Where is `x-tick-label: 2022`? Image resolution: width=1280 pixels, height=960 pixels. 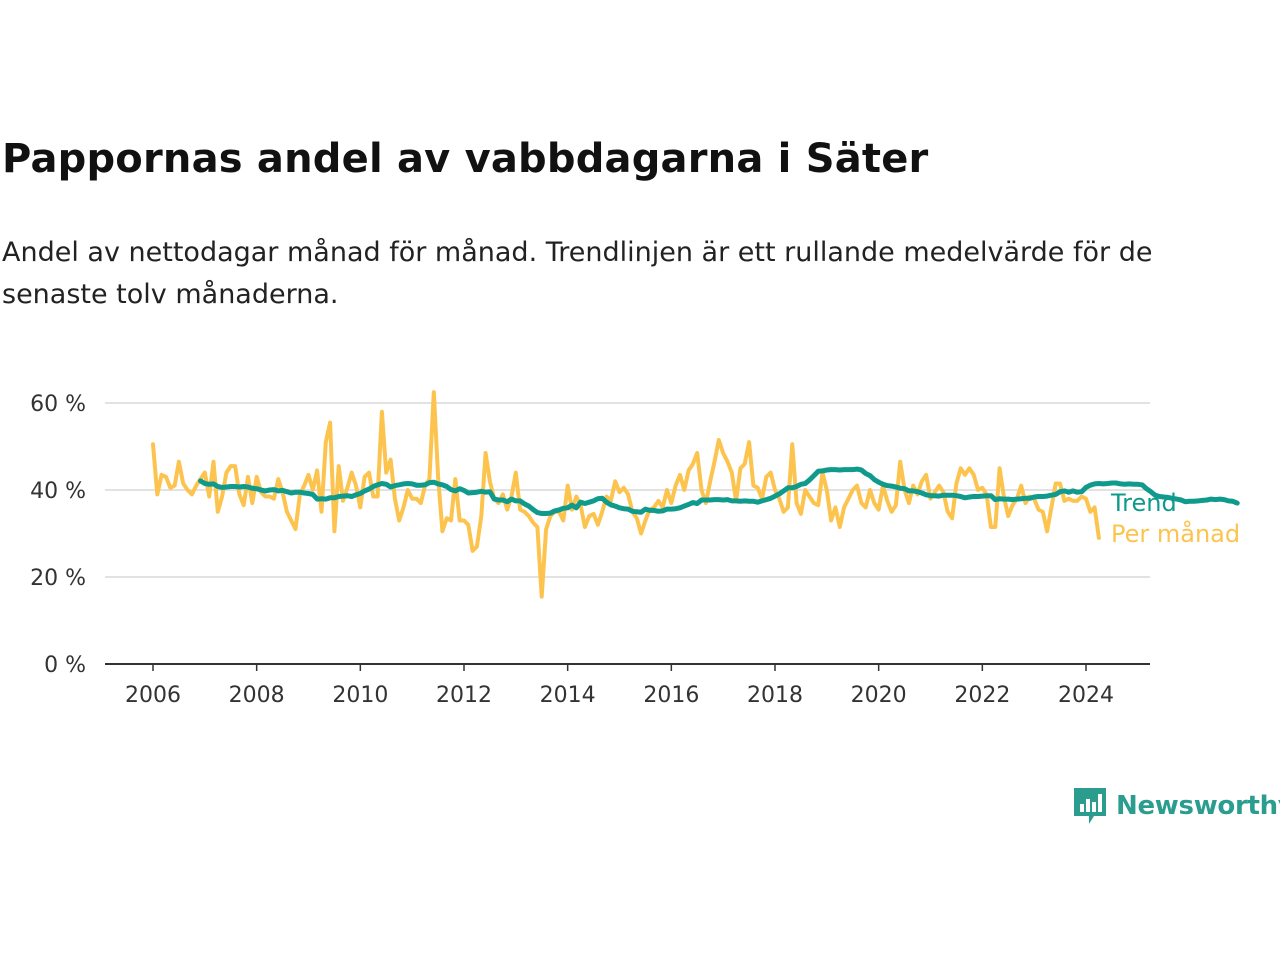
x-tick-label: 2022 is located at coordinates (982, 695).